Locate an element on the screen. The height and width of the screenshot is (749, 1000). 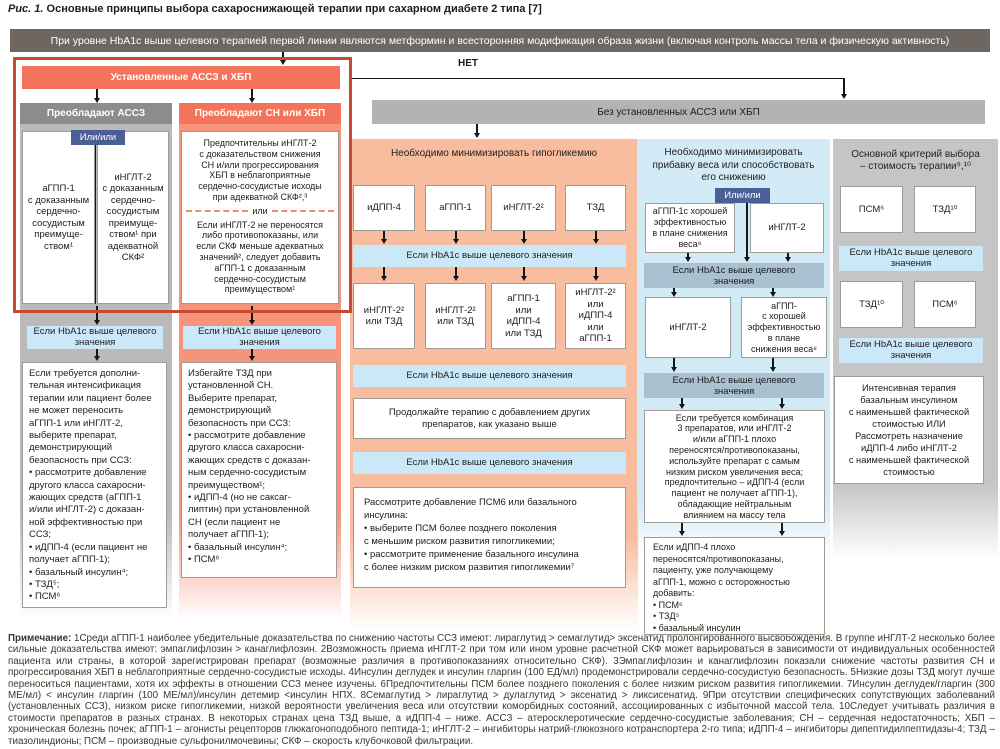
figure-number: Рис. 1. is located at coordinates (26, 9).